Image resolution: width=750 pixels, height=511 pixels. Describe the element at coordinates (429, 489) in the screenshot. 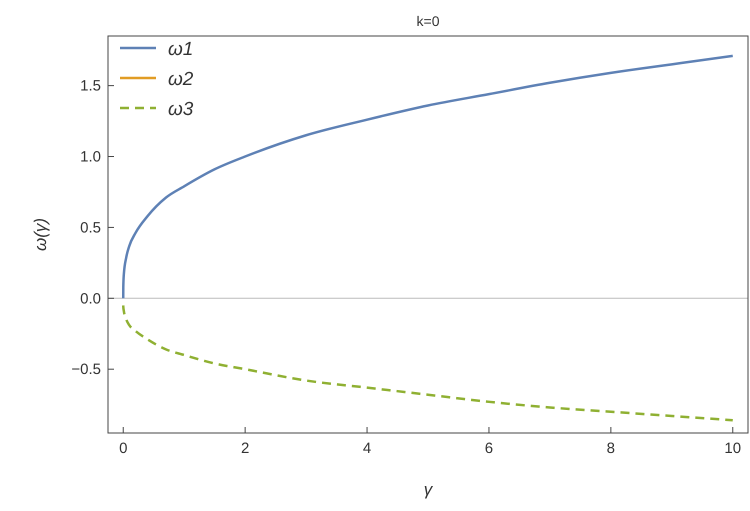

I see `x-axis-title: γ` at that location.